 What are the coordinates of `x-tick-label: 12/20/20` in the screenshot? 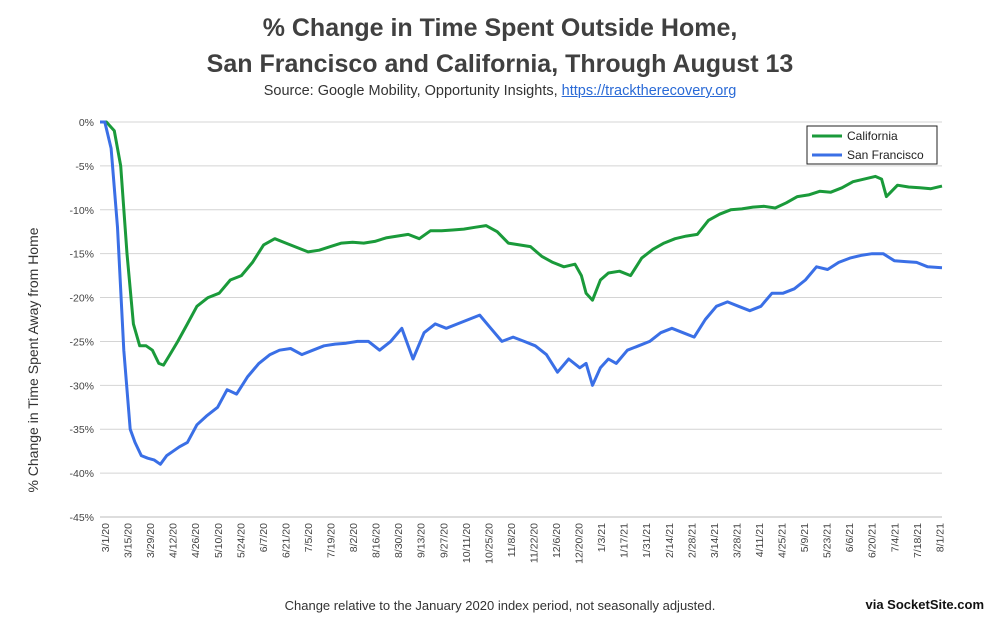 It's located at (580, 543).